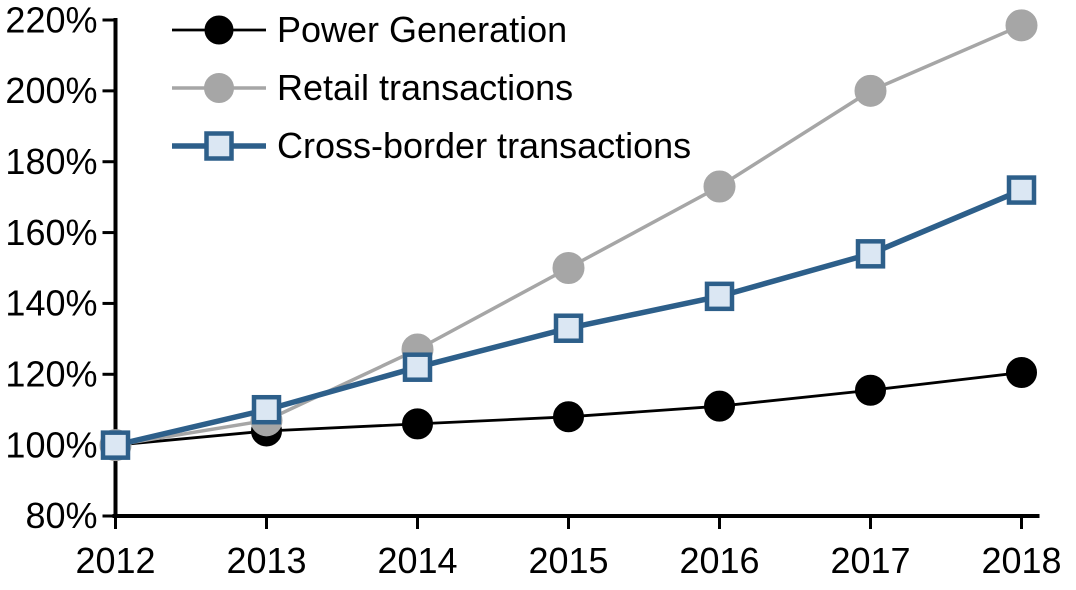 This screenshot has width=1076, height=590. Describe the element at coordinates (1021, 560) in the screenshot. I see `x-tick-label-2018: 2018` at that location.